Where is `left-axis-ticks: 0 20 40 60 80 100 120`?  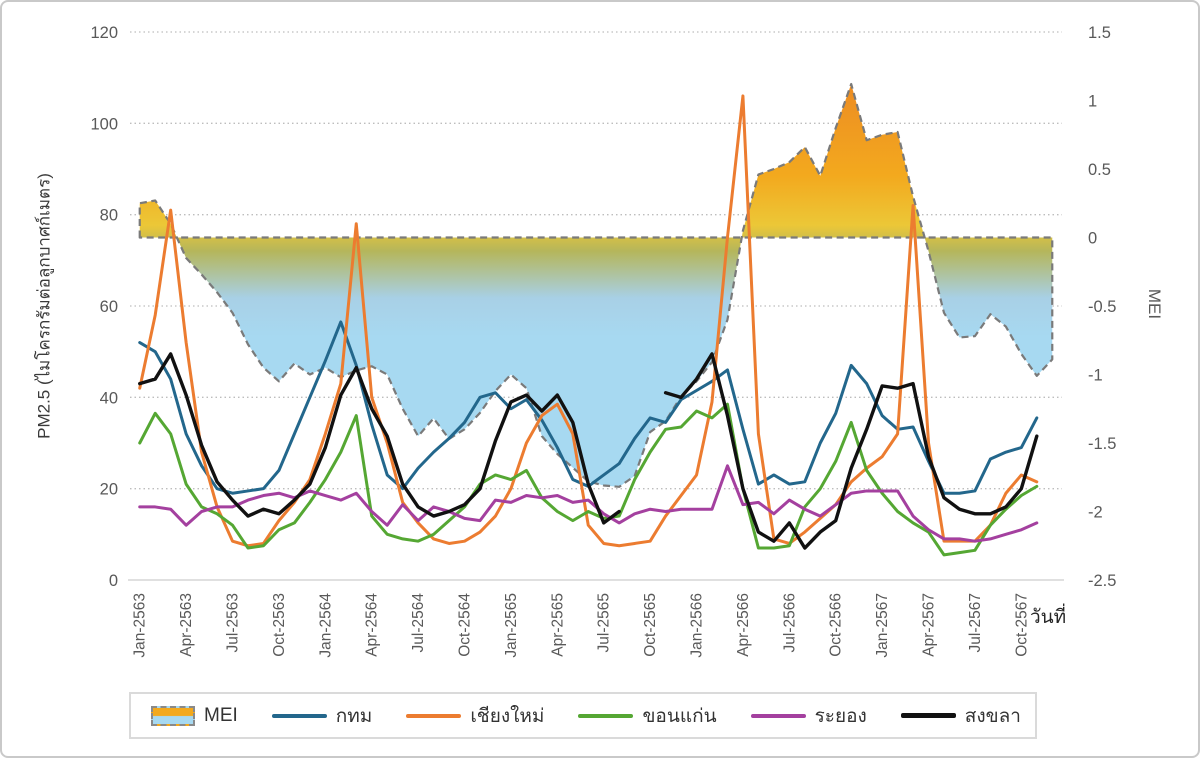
left-axis-ticks: 0 20 40 60 80 100 120 is located at coordinates (104, 307).